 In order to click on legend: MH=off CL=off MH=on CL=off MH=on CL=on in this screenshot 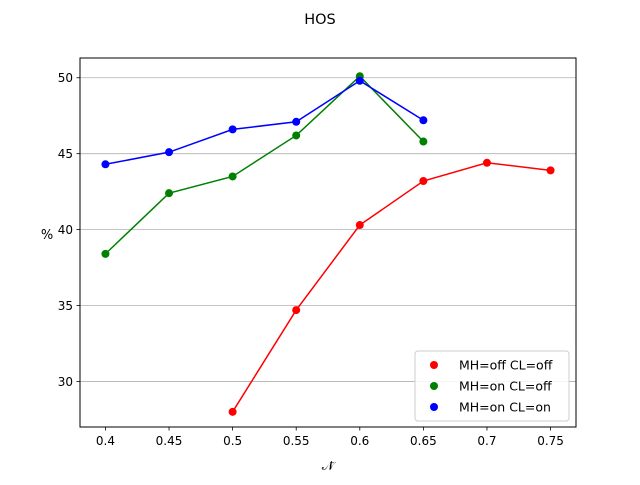, I will do `click(492, 386)`.